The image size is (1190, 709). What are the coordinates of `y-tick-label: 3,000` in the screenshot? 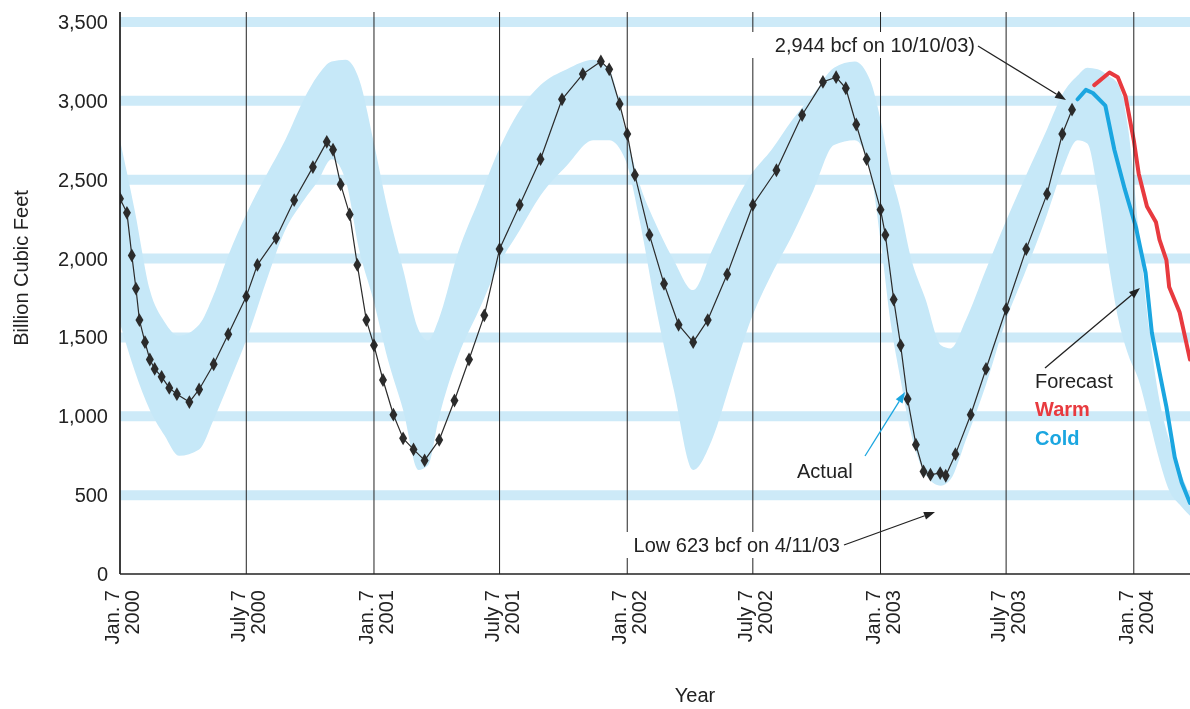 It's located at (82, 100).